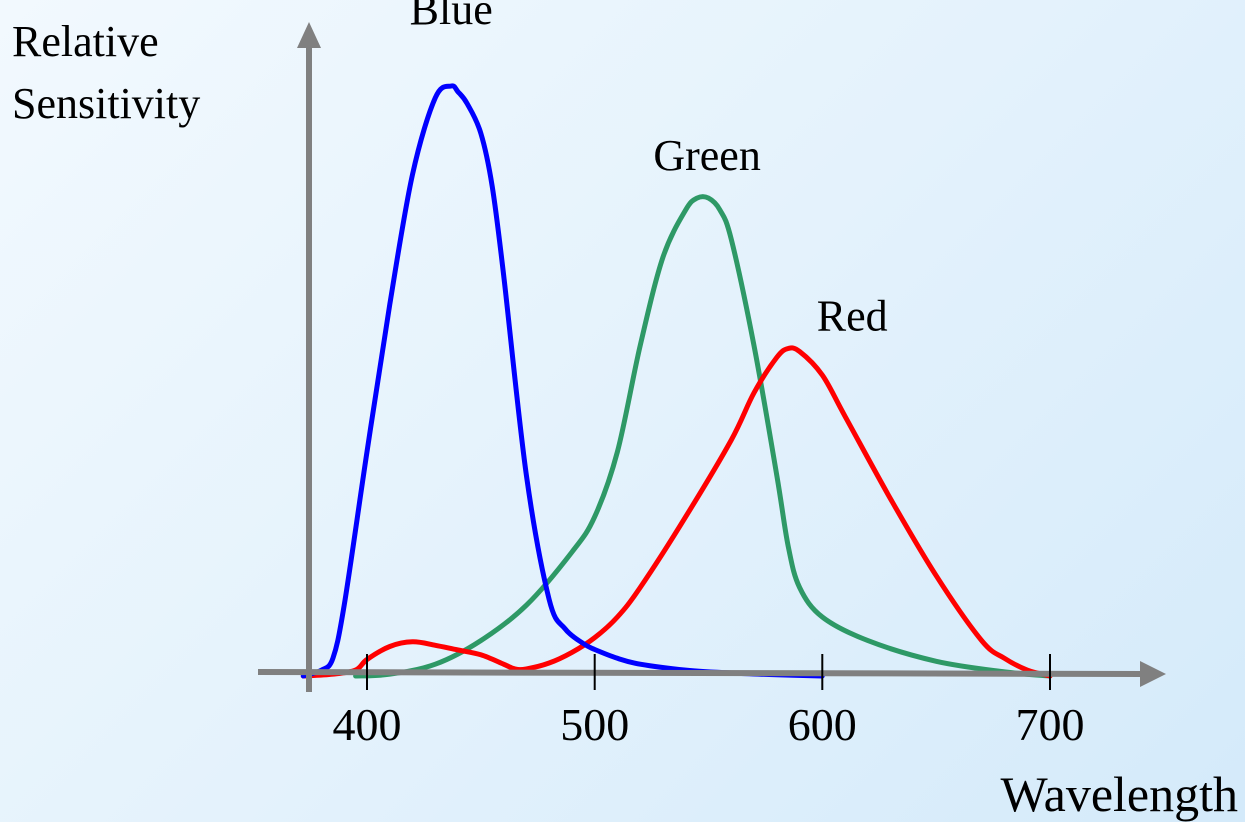 This screenshot has width=1245, height=822. I want to click on series-label-blue: Blue, so click(451, 17).